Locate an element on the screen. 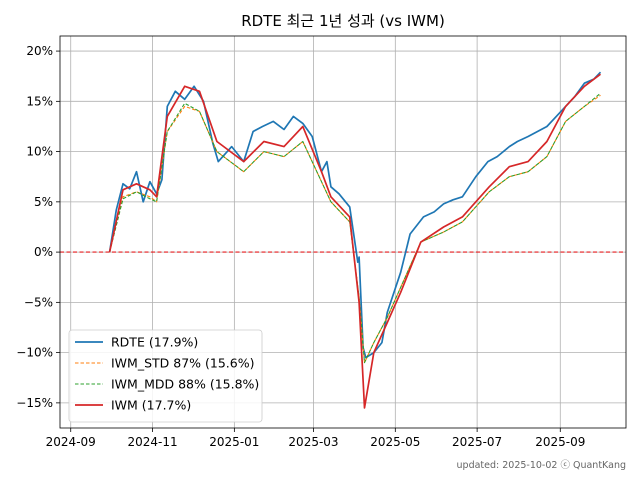 This screenshot has height=480, width=640. x-tick-label: 2025-05 is located at coordinates (395, 442).